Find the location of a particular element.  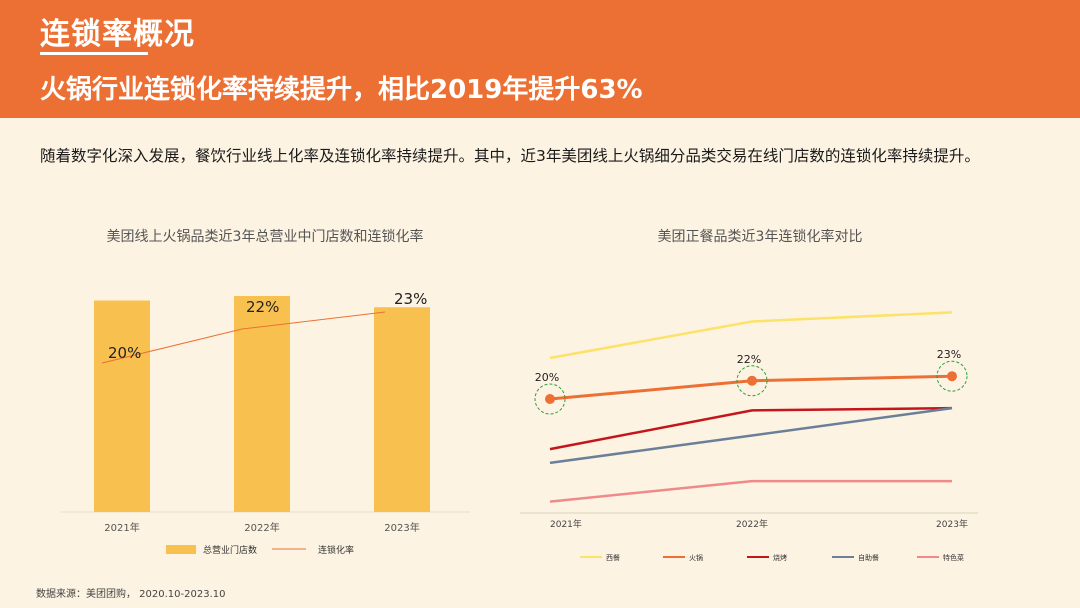

data-source: 数据来源：美团团购， 2020.10-2023.10 is located at coordinates (131, 594).